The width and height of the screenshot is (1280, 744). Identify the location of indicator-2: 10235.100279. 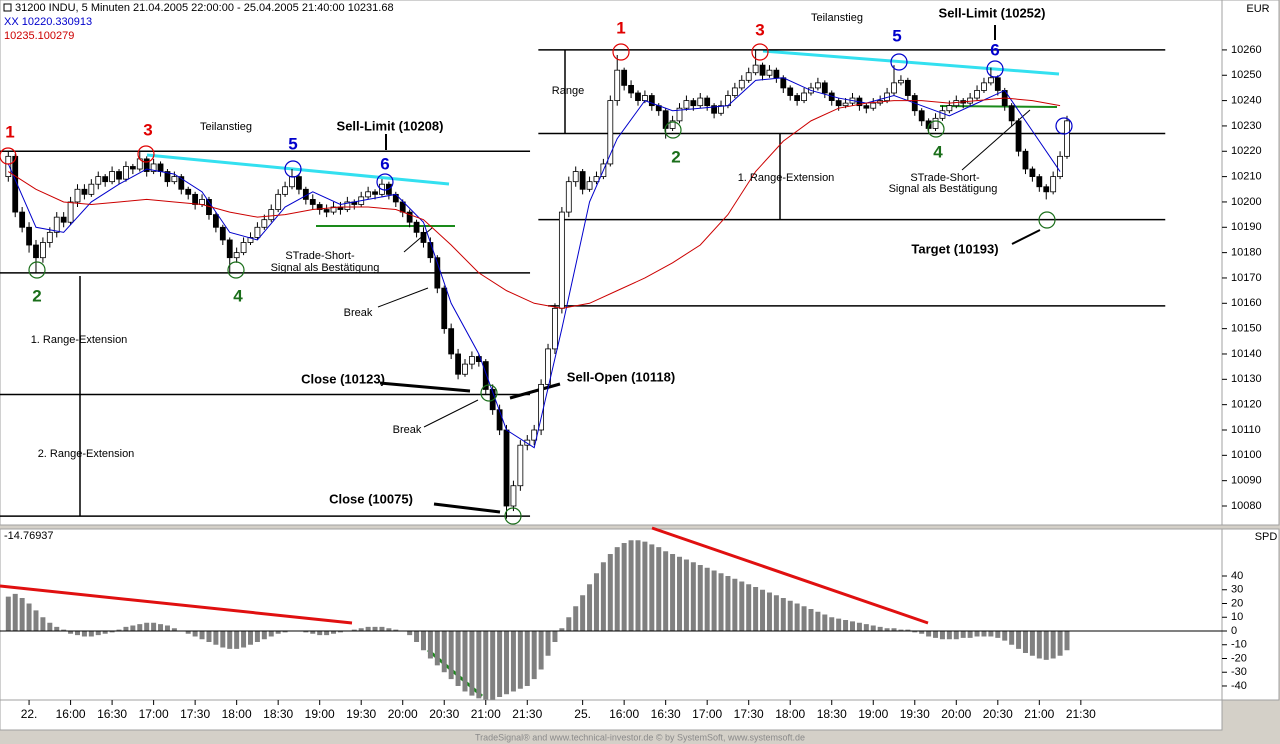
(39, 36).